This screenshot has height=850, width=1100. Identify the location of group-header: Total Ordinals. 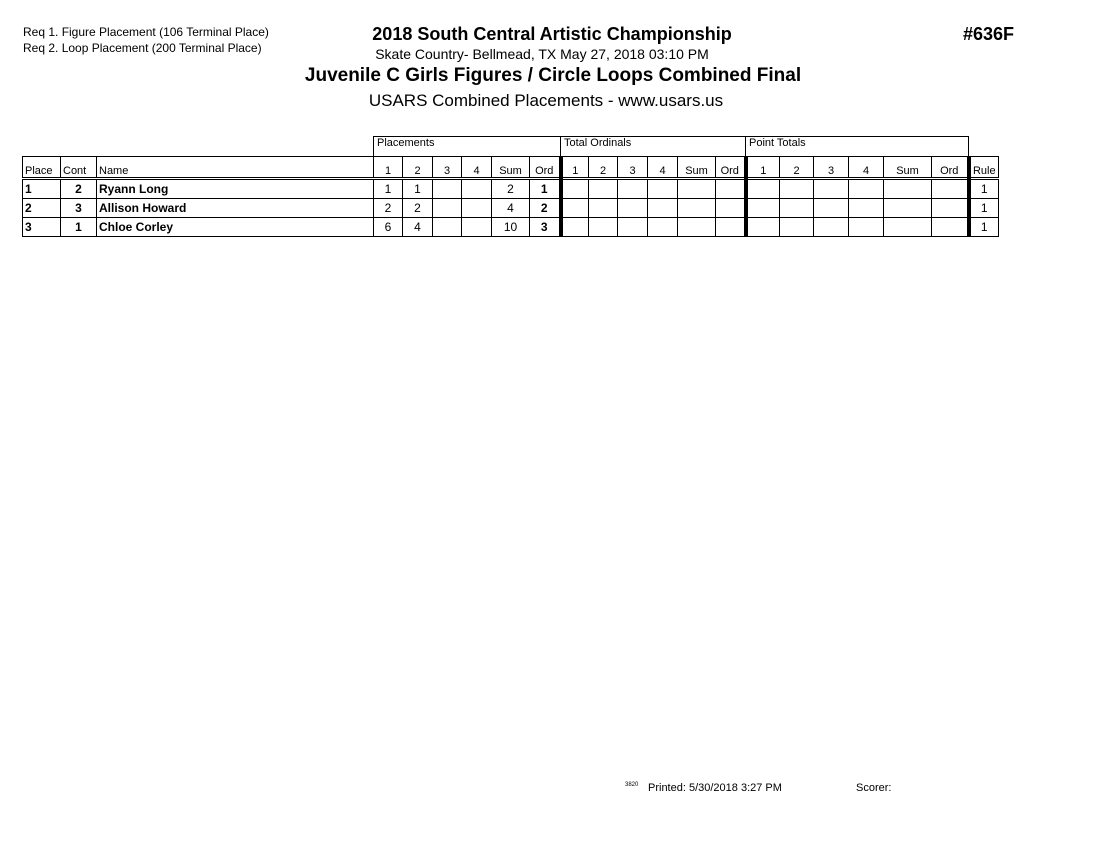
(653, 146).